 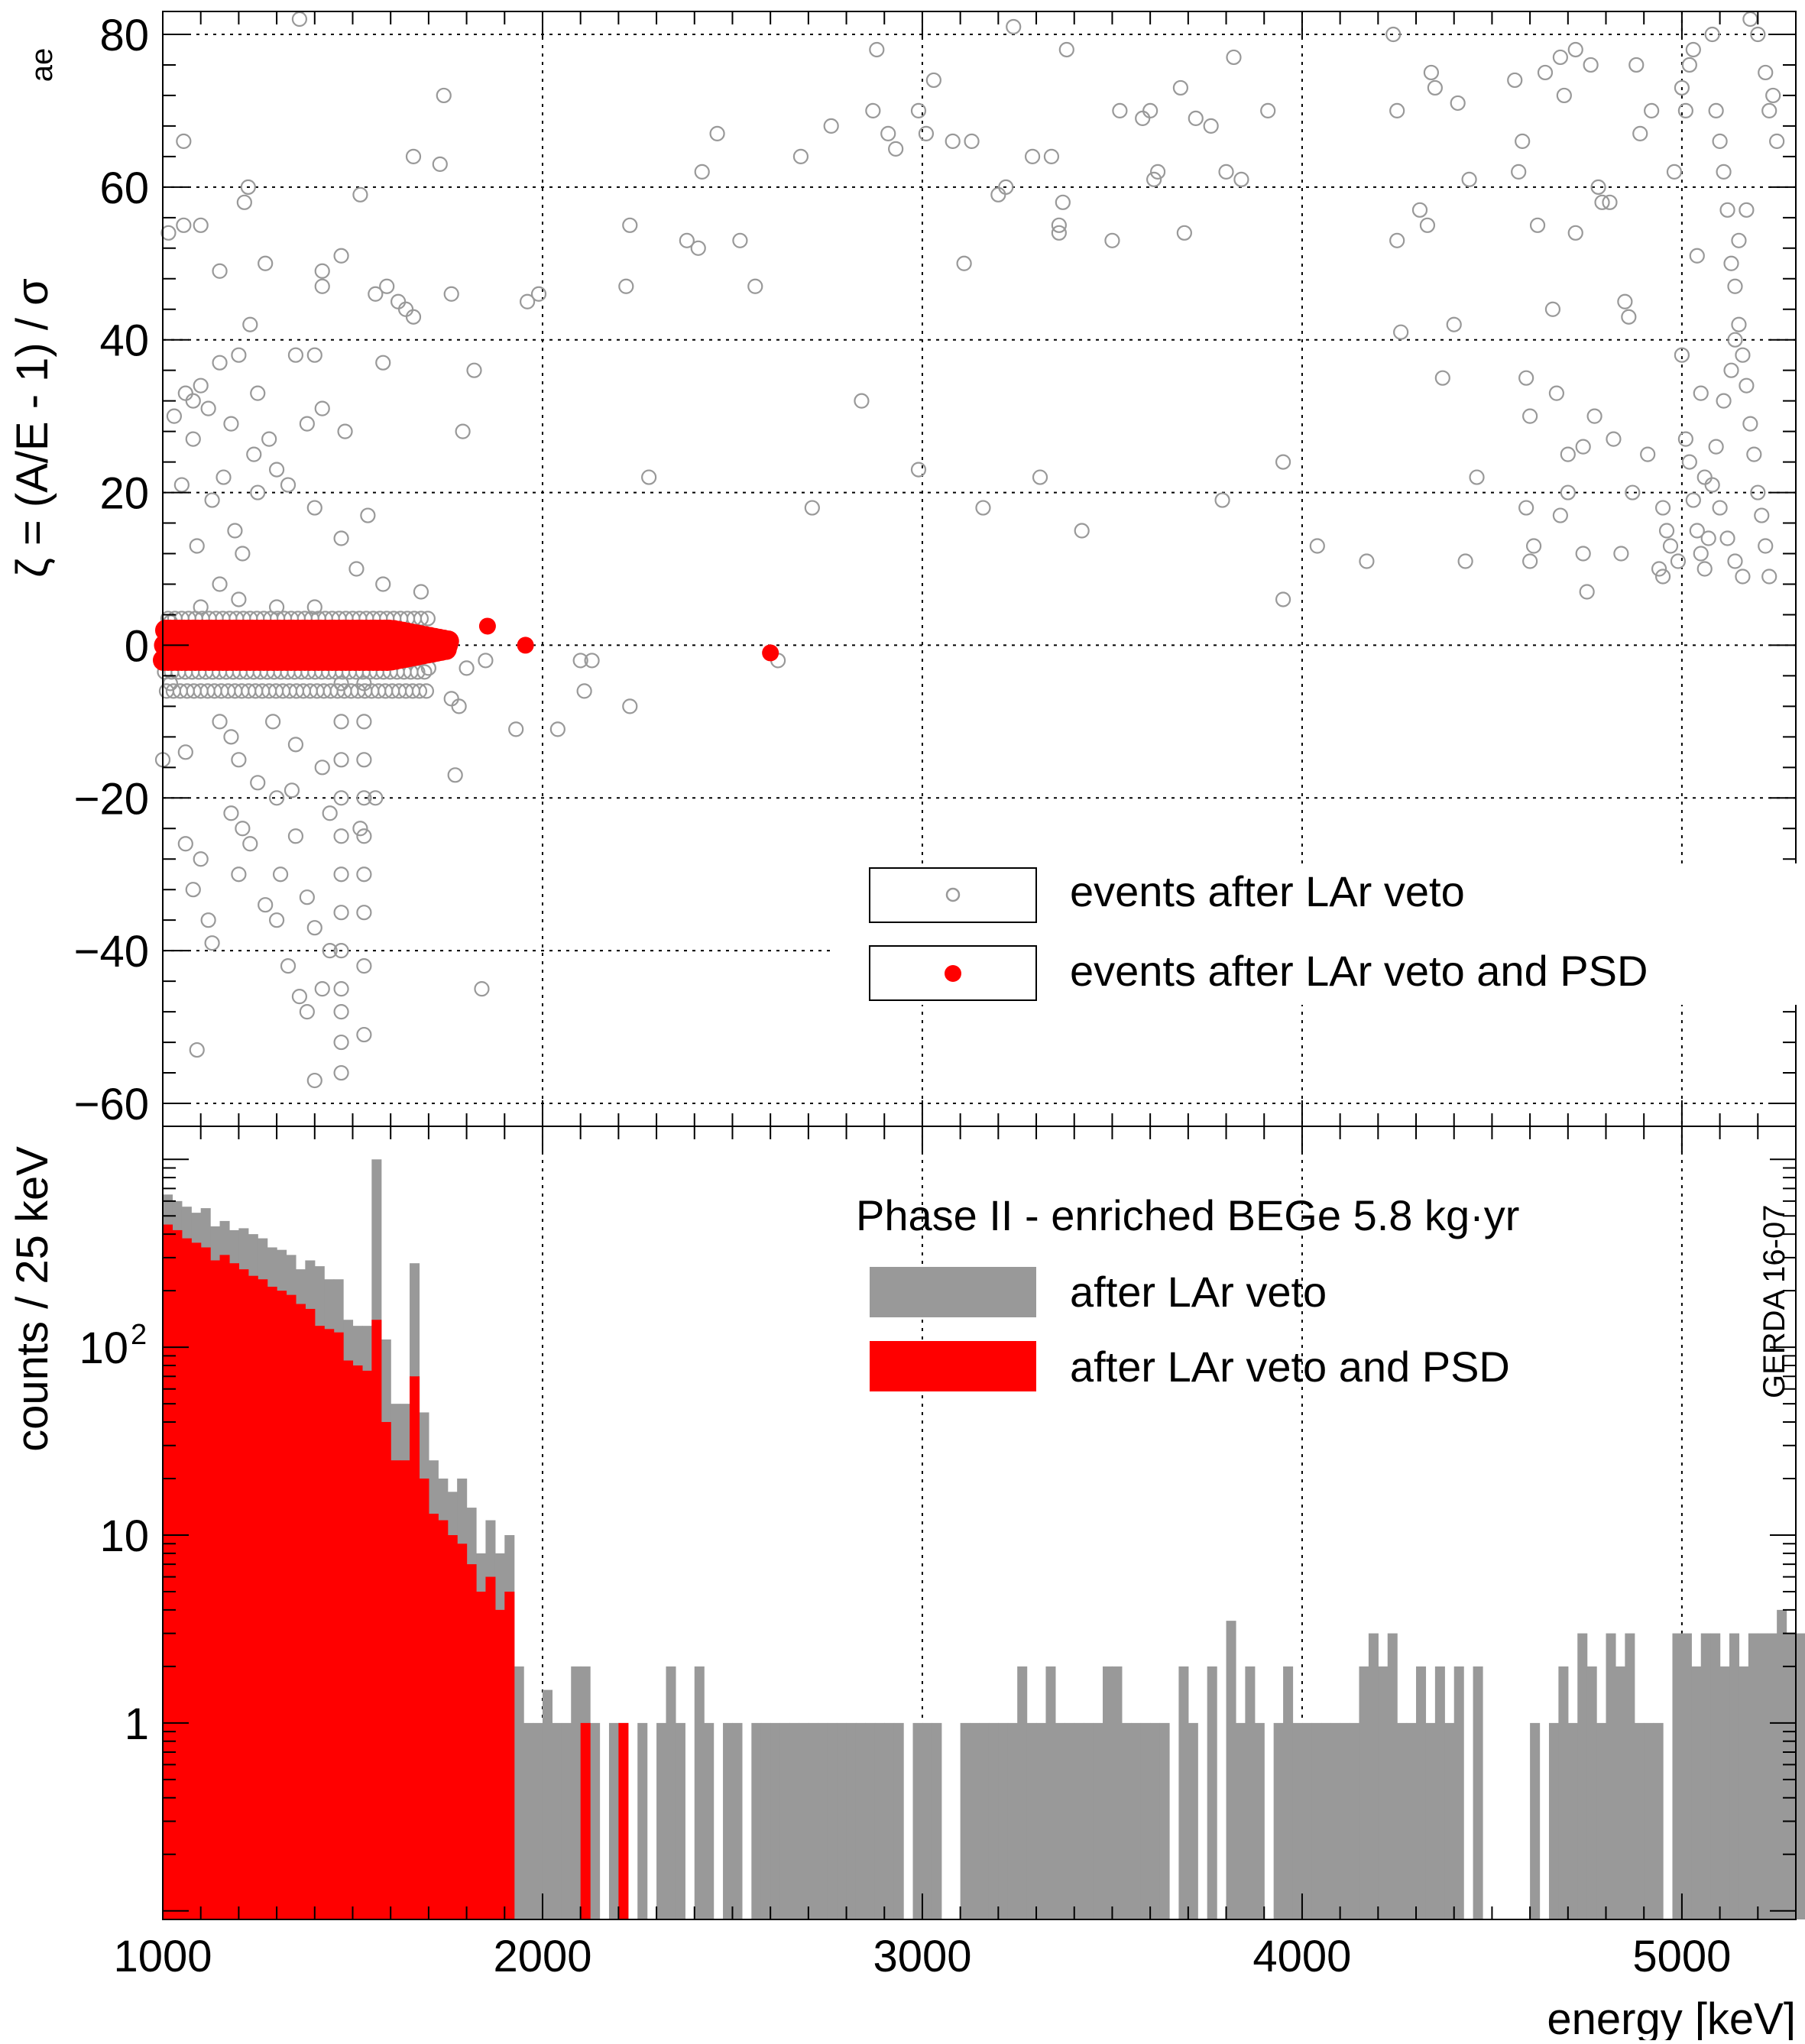 What do you see at coordinates (922, 1956) in the screenshot?
I see `x-tick-label: 3000` at bounding box center [922, 1956].